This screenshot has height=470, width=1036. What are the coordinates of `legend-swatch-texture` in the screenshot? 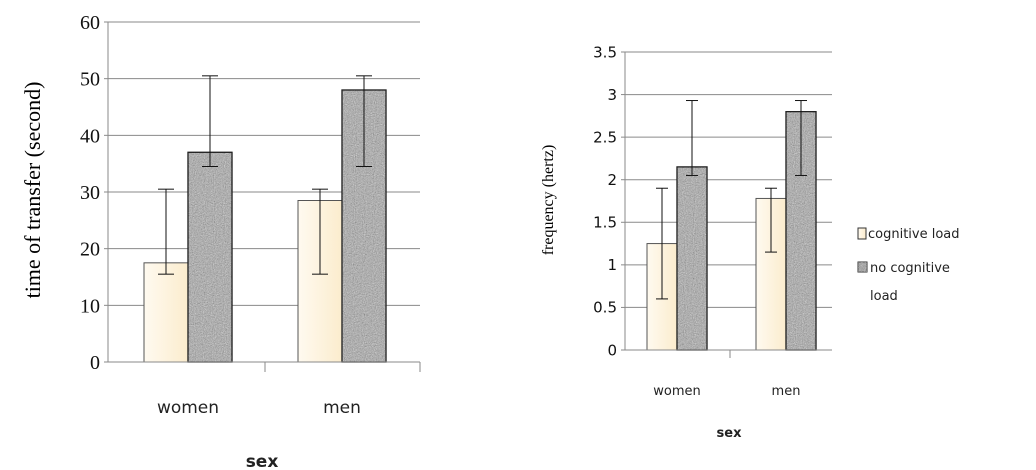 It's located at (862, 267).